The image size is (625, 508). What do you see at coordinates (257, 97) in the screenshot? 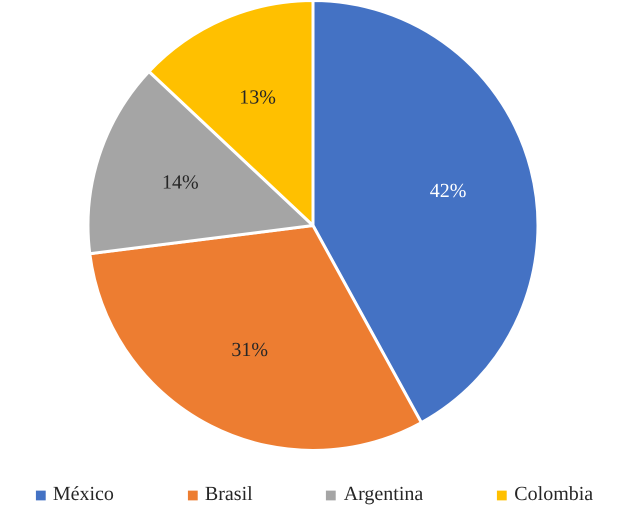
I see `data-label: 13%` at bounding box center [257, 97].